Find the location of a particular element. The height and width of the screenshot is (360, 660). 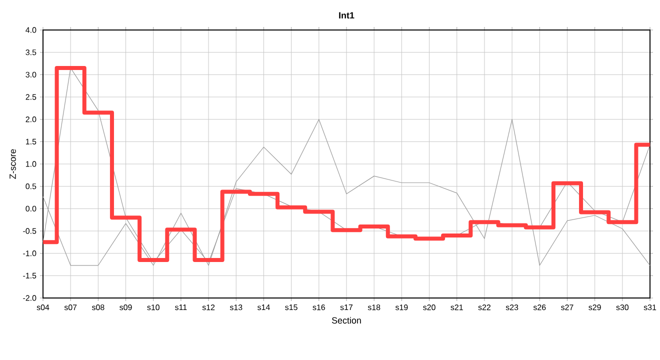

y-axis-title: Z-score is located at coordinates (13, 164).